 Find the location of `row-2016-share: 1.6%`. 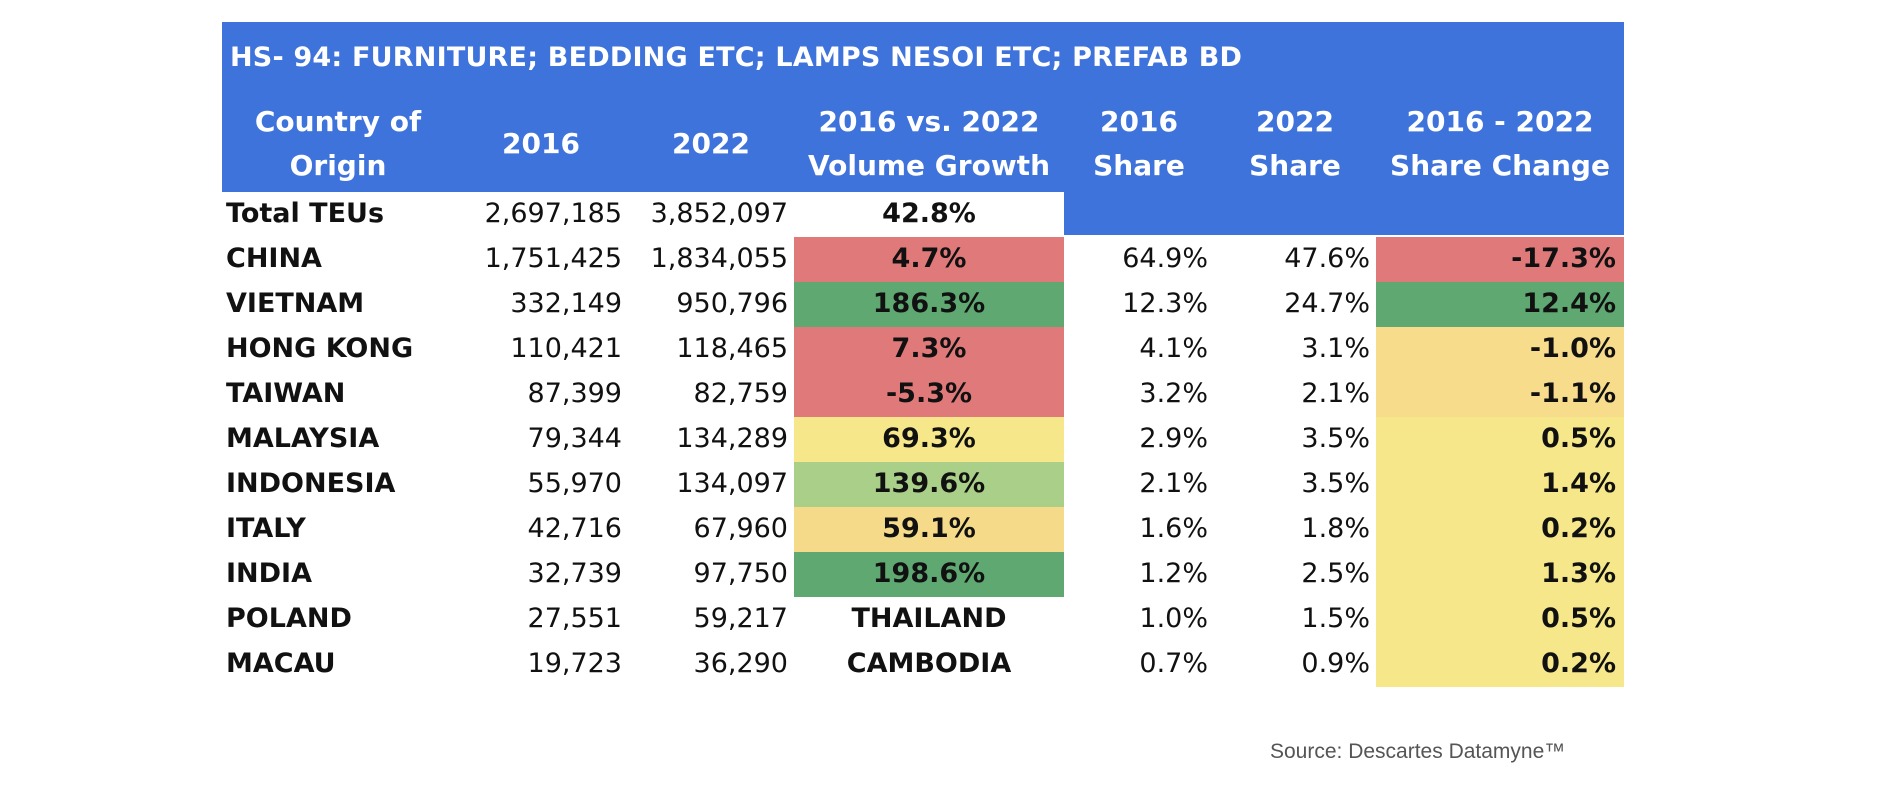

row-2016-share: 1.6% is located at coordinates (1173, 528).